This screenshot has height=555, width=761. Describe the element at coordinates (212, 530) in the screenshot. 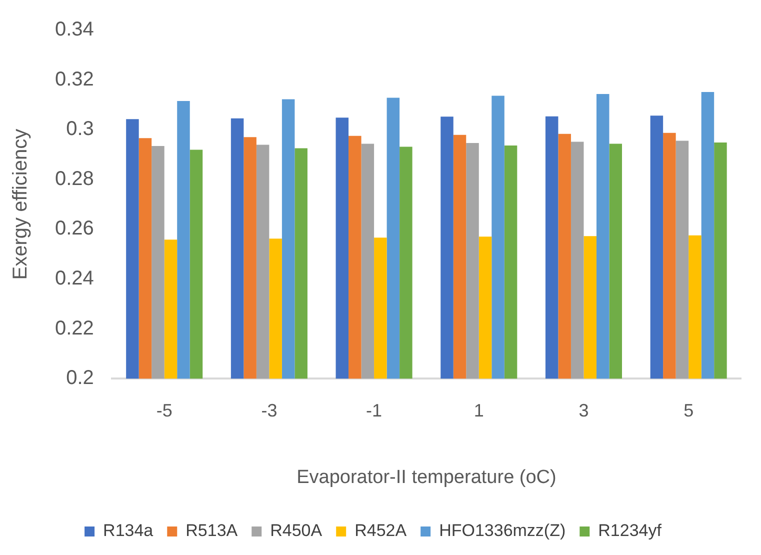

I see `legend-label: R513A` at that location.